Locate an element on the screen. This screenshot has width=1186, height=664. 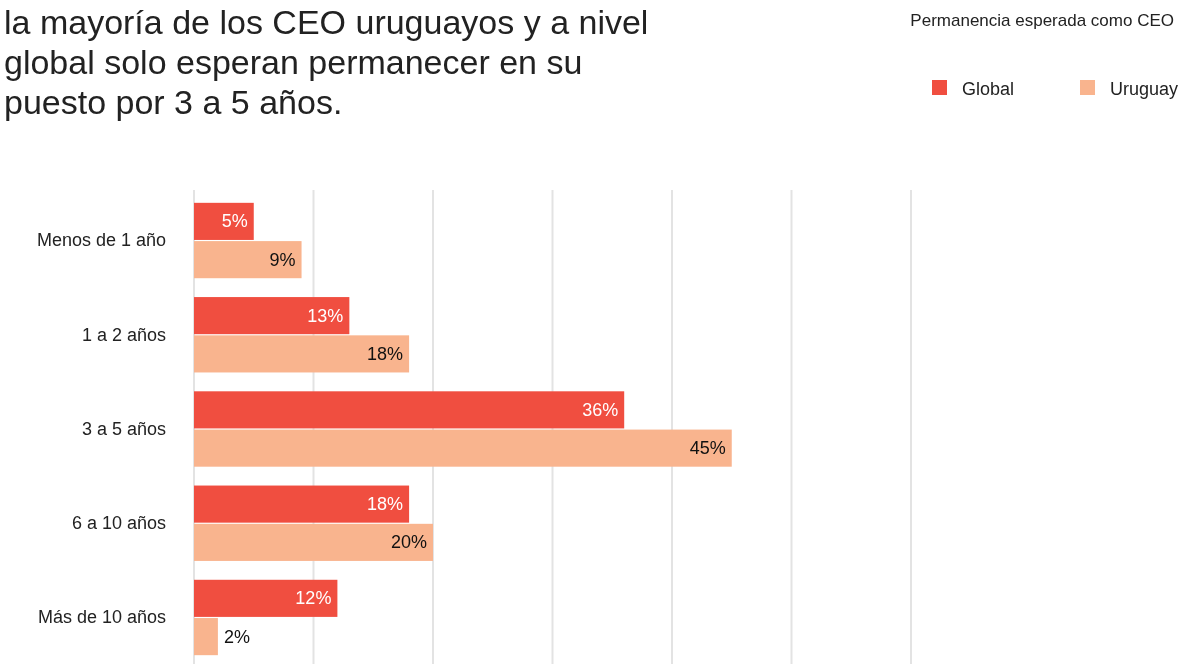
data-label: 45% is located at coordinates (707, 448).